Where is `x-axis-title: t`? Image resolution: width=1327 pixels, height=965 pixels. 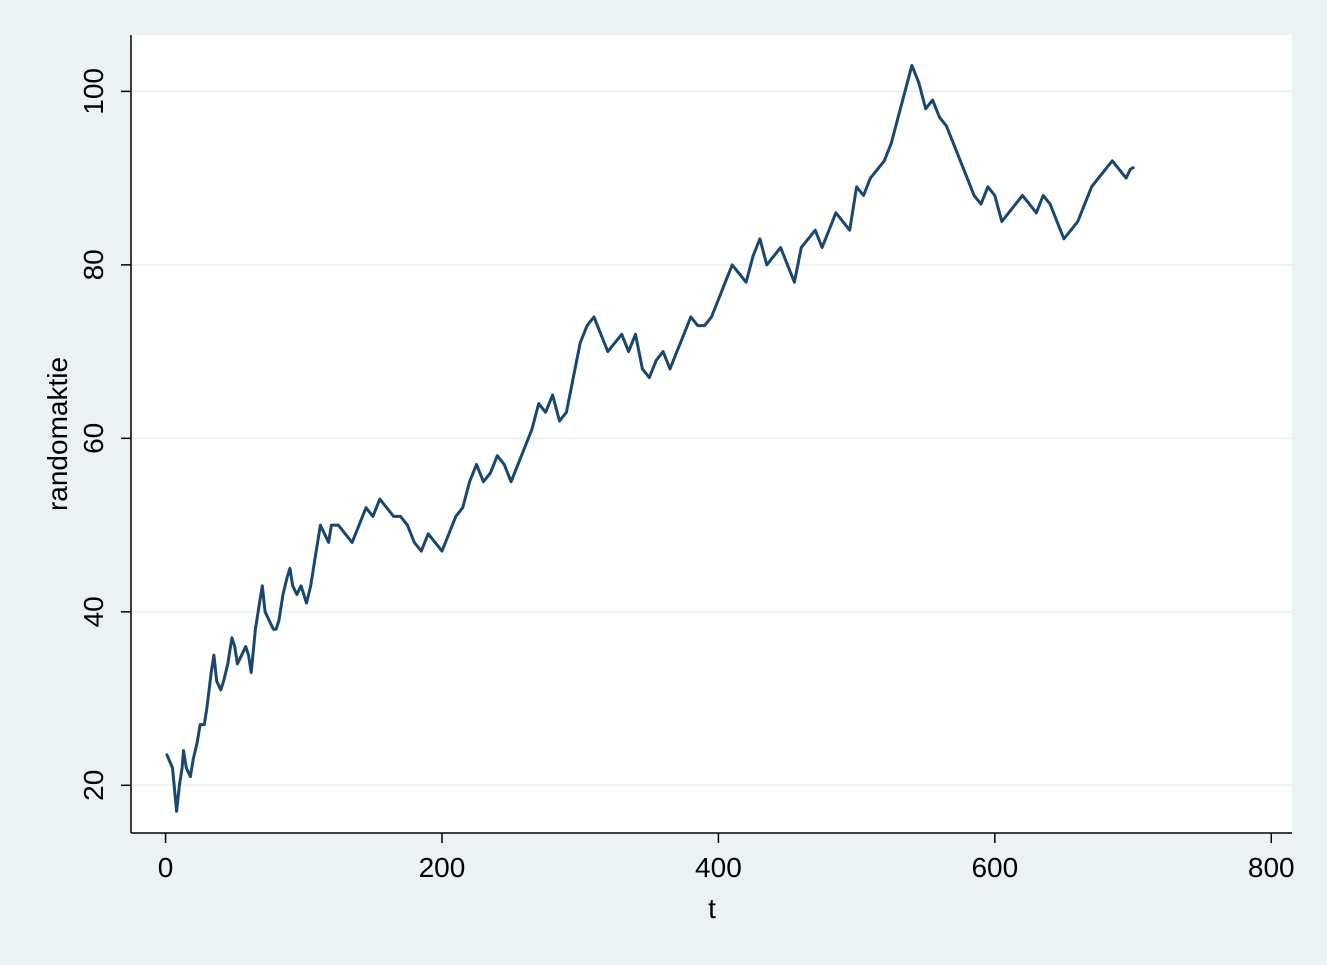
x-axis-title: t is located at coordinates (712, 908).